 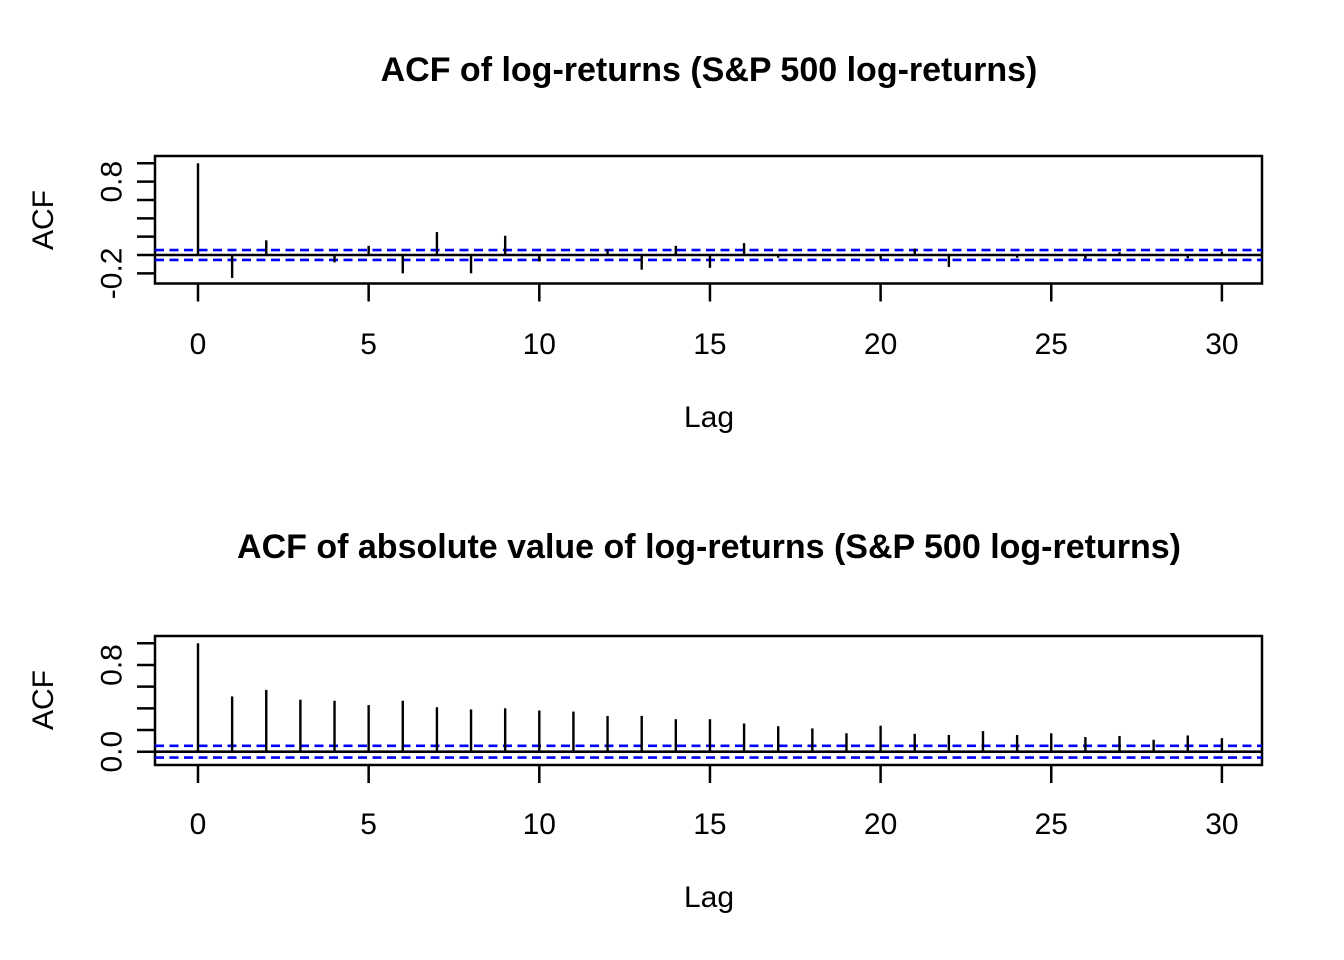 What do you see at coordinates (112, 273) in the screenshot?
I see `y-tick-label: -0.2` at bounding box center [112, 273].